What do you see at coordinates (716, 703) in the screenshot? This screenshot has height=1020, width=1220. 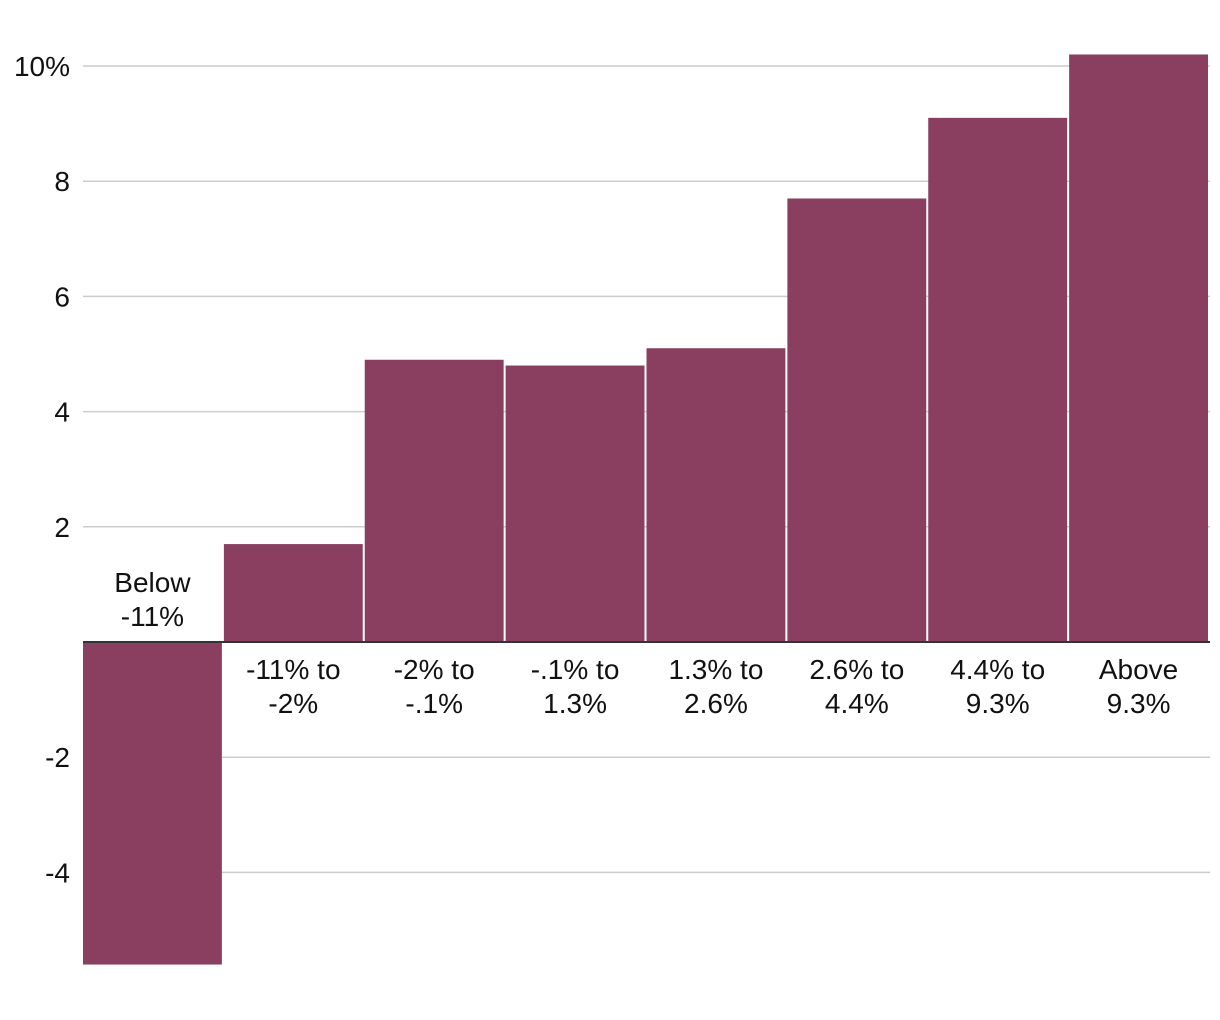 I see `category-label: 2.6%` at bounding box center [716, 703].